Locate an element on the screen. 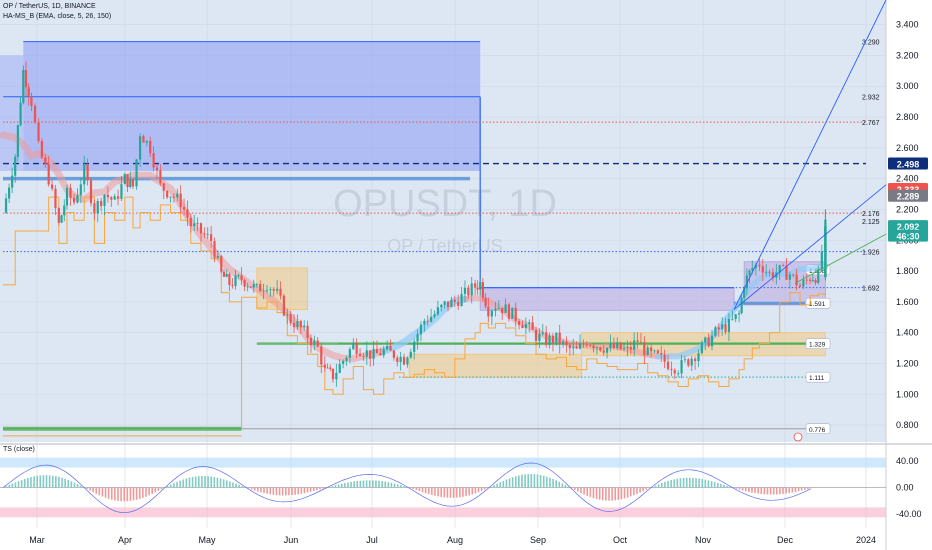  x-tick-label: Sep is located at coordinates (538, 540).